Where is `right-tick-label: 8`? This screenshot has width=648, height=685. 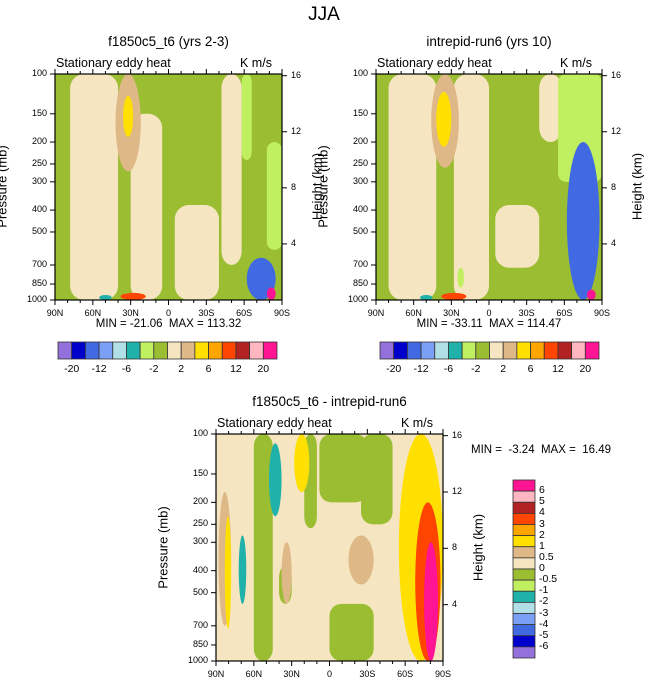
right-tick-label: 8 is located at coordinates (294, 186).